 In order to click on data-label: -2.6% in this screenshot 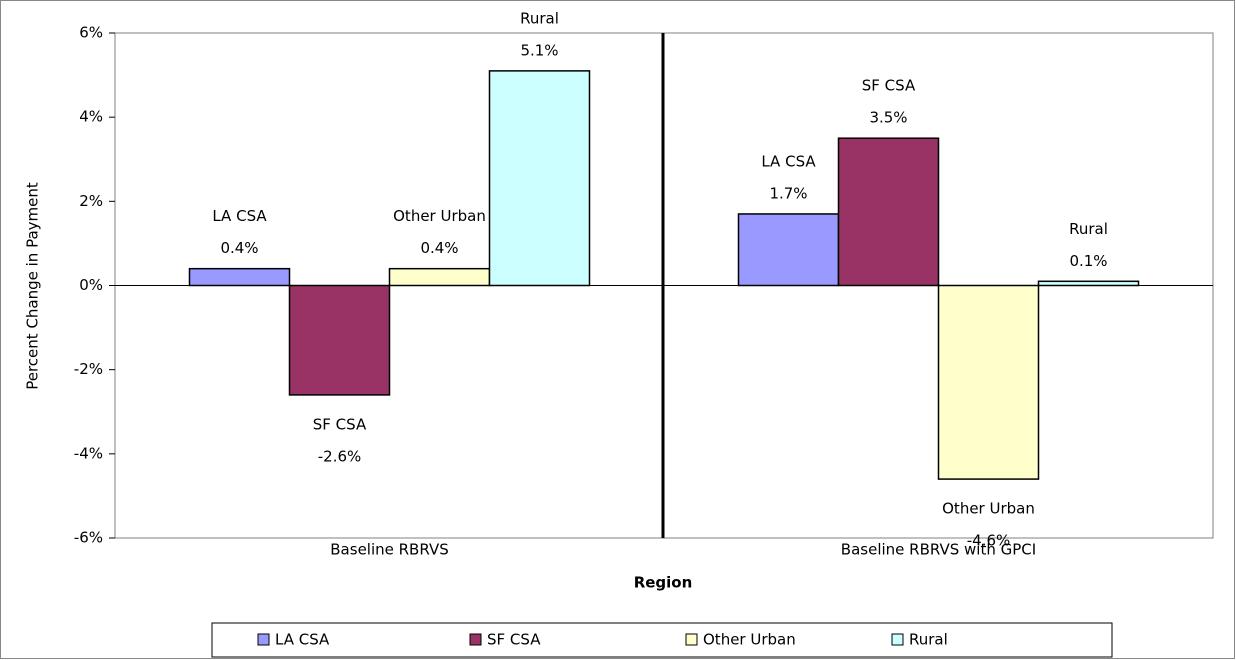, I will do `click(340, 456)`.